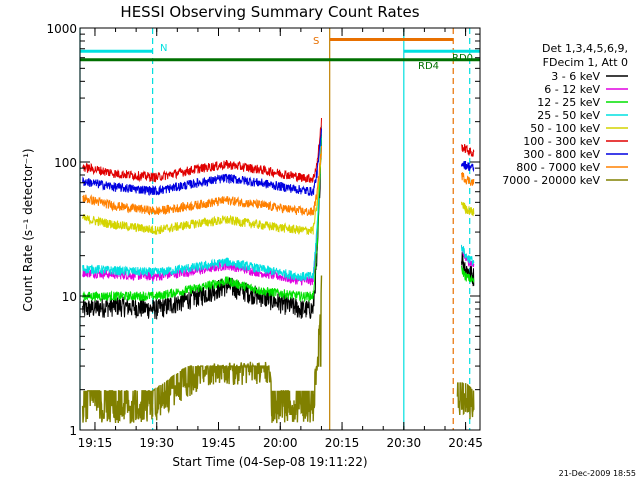  Describe the element at coordinates (61, 29) in the screenshot. I see `y-tick-label-3: 1000` at that location.